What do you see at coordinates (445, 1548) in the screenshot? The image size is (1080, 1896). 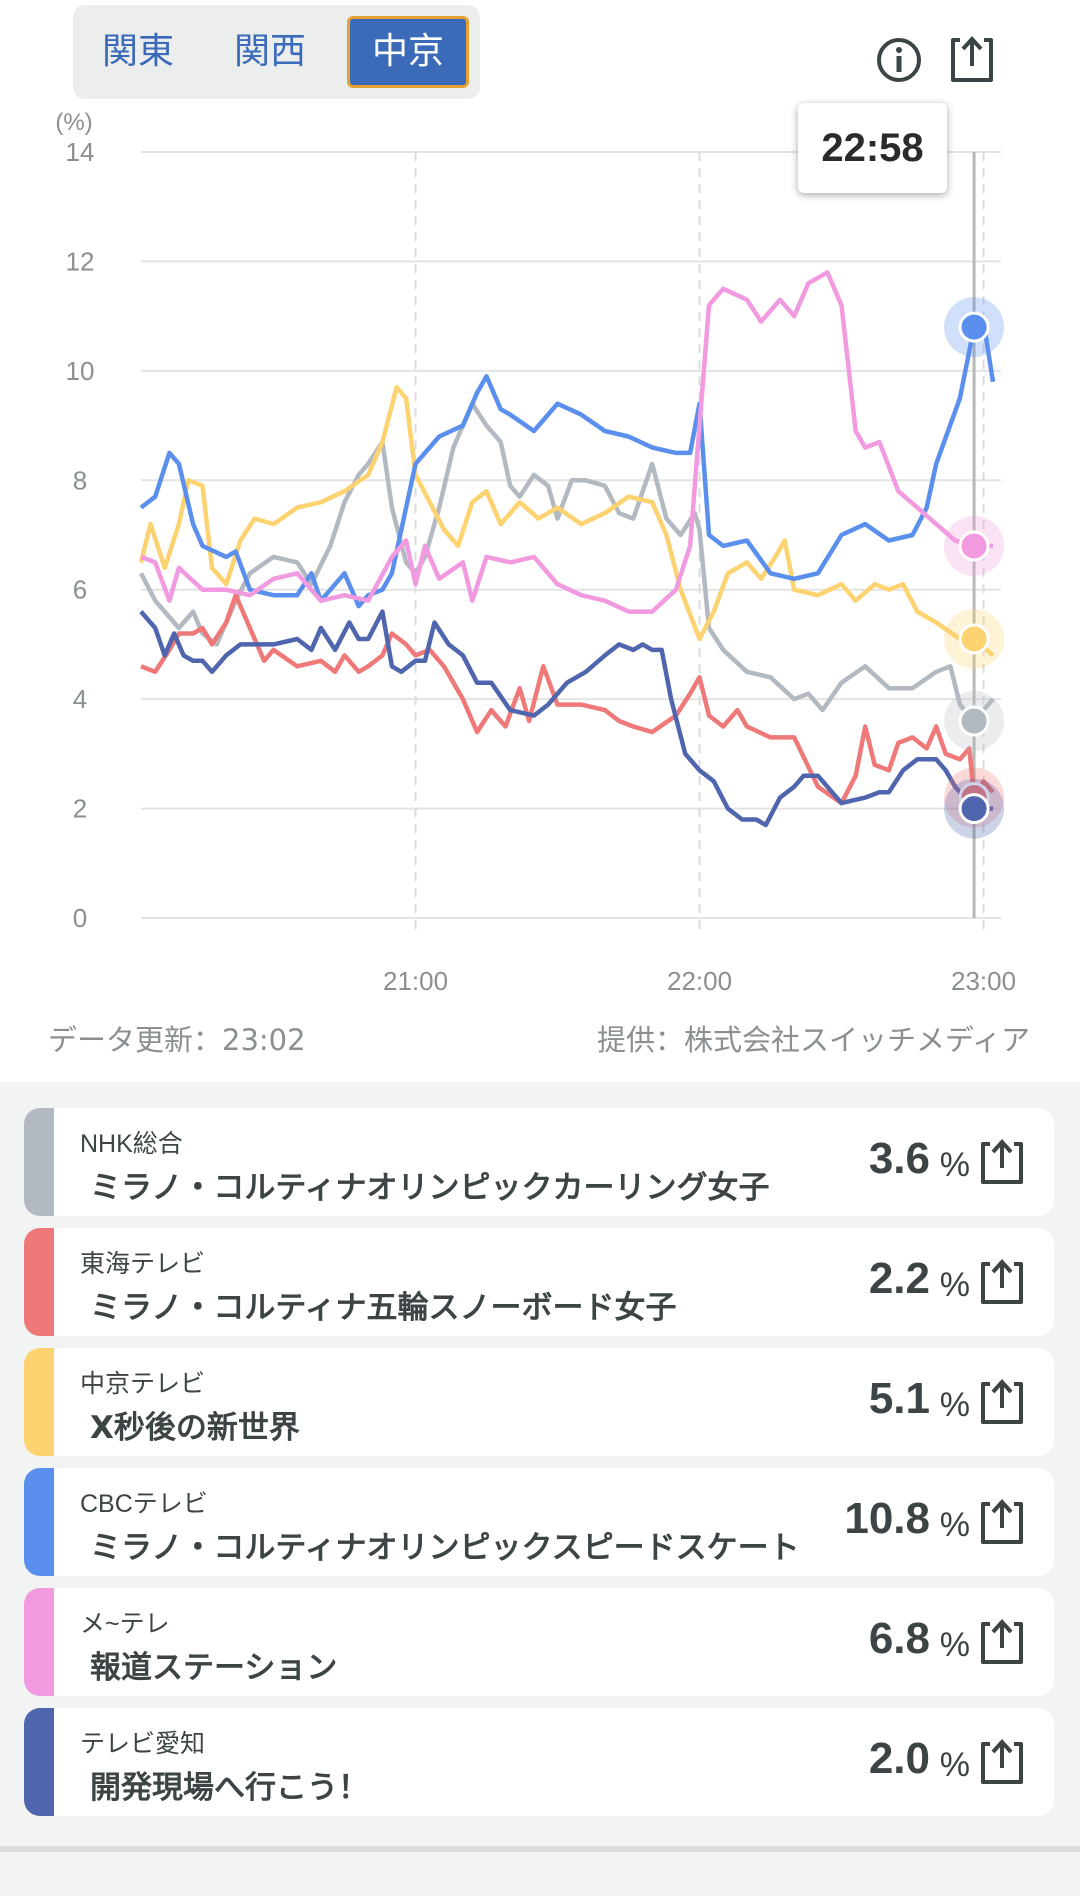 I see `program-title: ミラノ・コルティナオリンピックスピードスケート` at bounding box center [445, 1548].